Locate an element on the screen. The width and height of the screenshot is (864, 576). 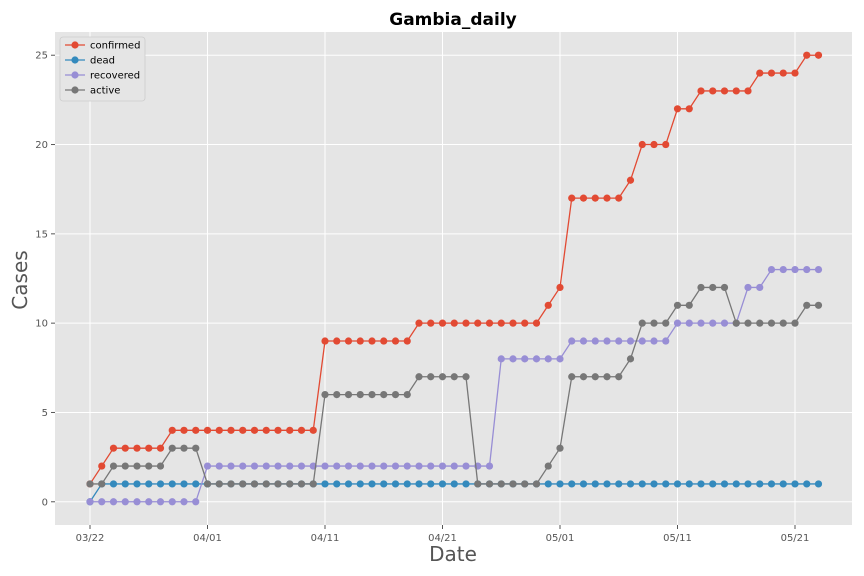
y-tick-label: 15 is located at coordinates (41, 234).